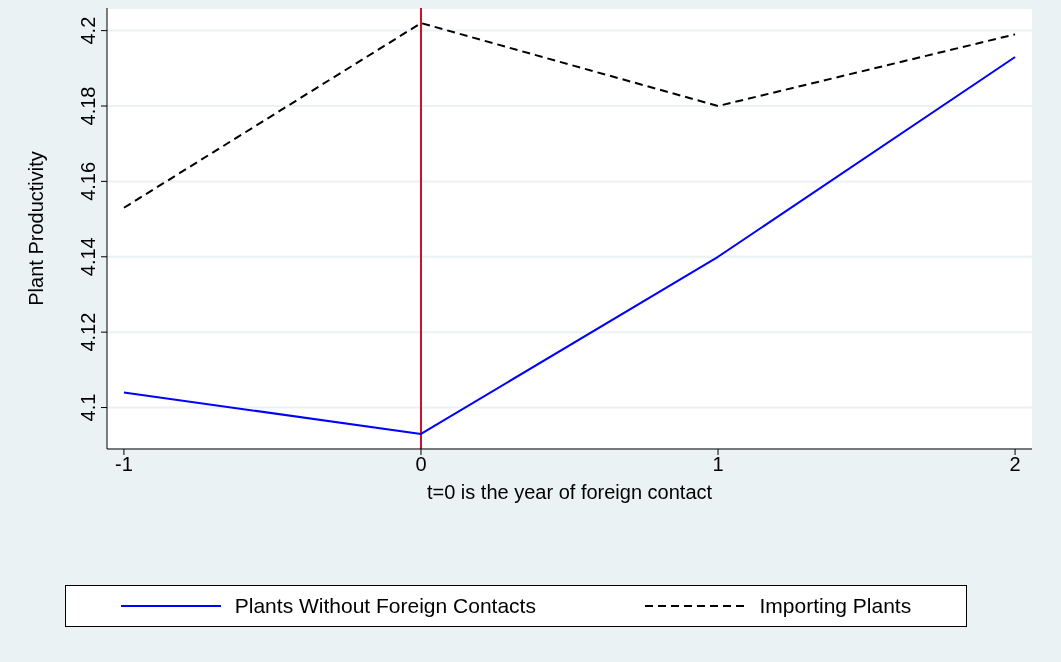 The width and height of the screenshot is (1061, 662). I want to click on y-tick-label: 4.2, so click(88, 30).